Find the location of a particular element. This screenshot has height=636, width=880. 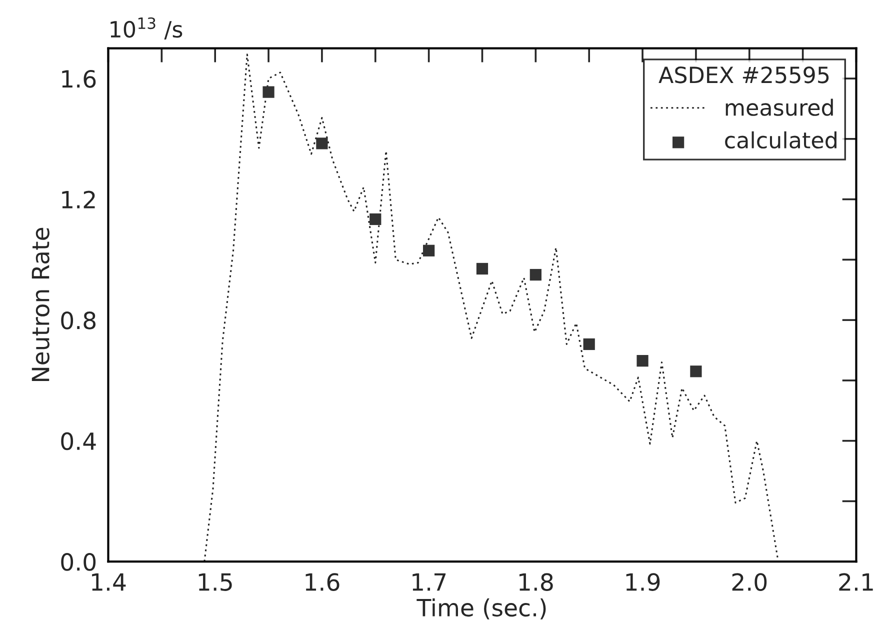

y-tick-label: 1.2 is located at coordinates (78, 199).